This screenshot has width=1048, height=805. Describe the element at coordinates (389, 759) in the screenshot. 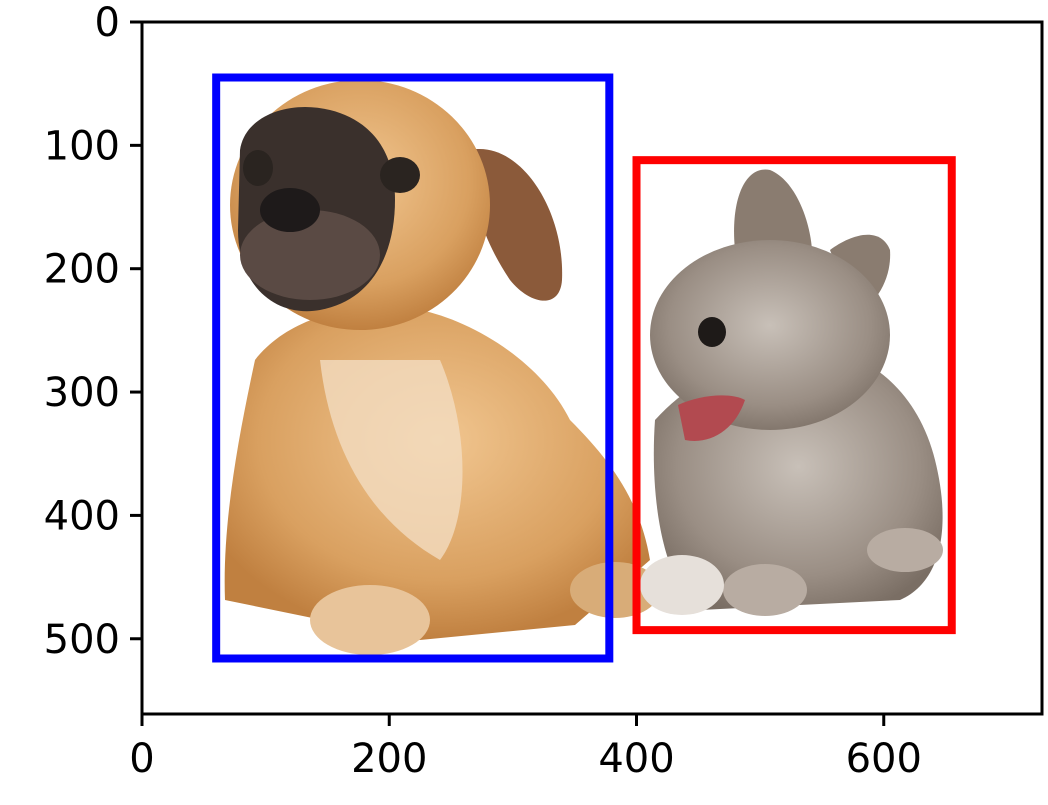

I see `x-tick-label: 200` at that location.